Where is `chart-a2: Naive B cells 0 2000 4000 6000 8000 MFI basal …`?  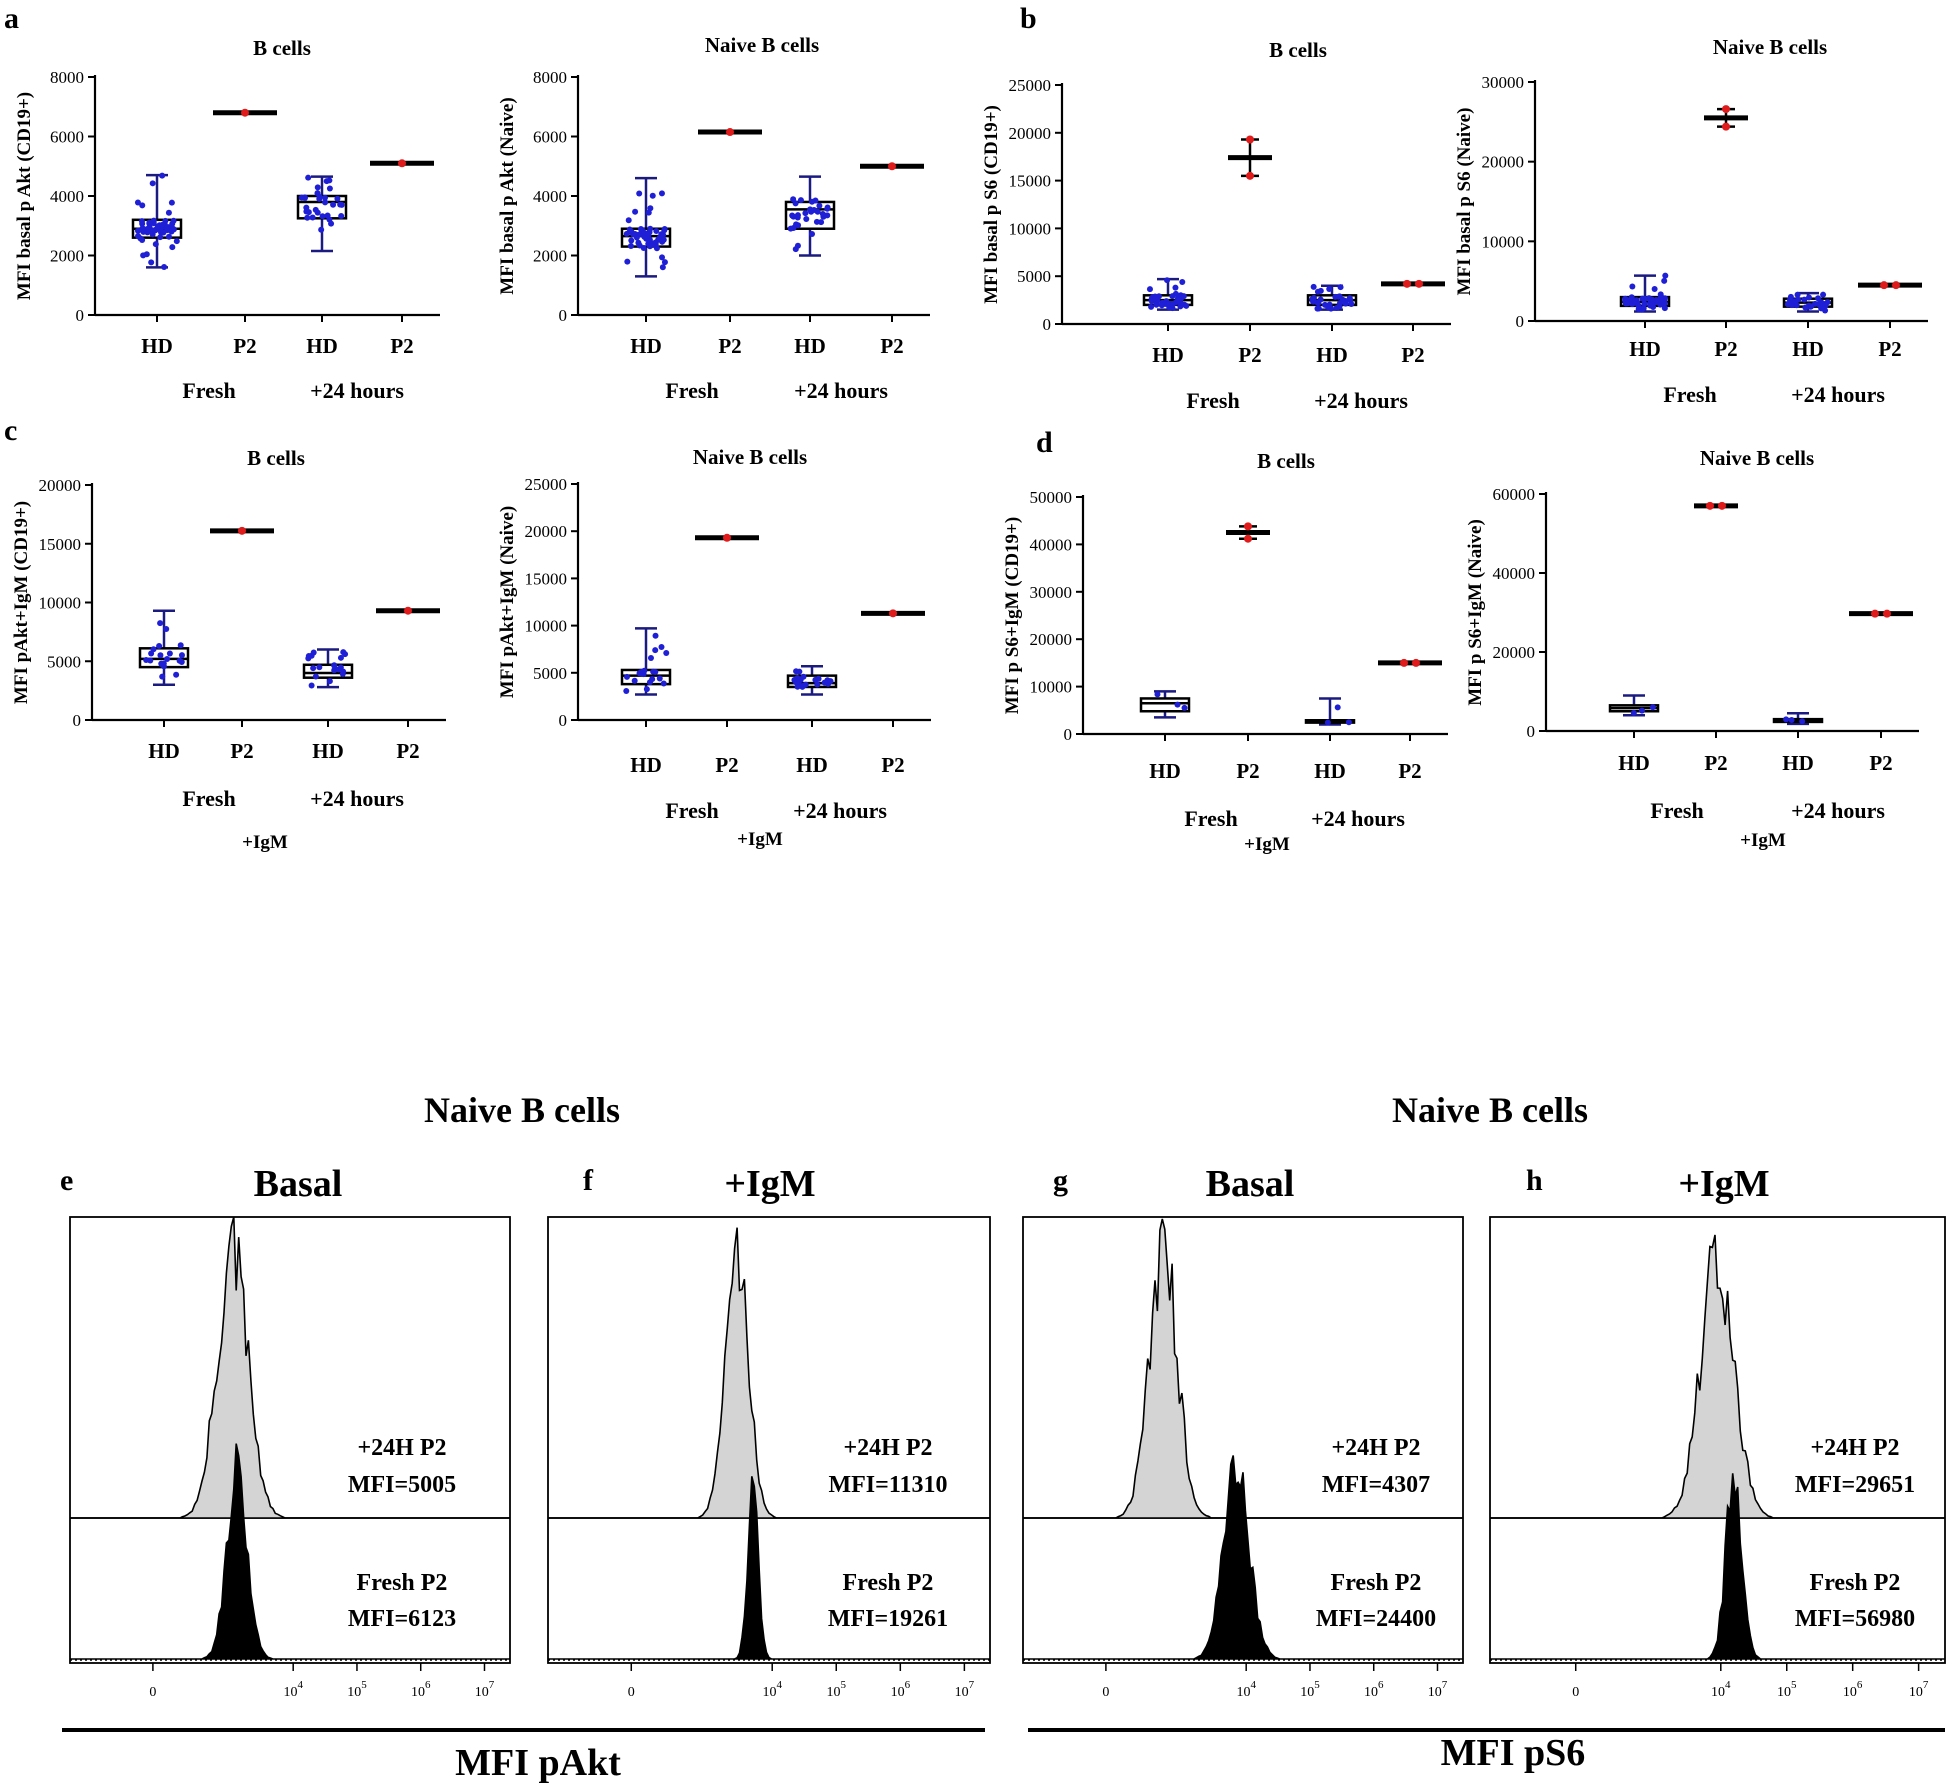
chart-a2: Naive B cells 0 2000 4000 6000 8000 MFI basal … is located at coordinates (713, 218).